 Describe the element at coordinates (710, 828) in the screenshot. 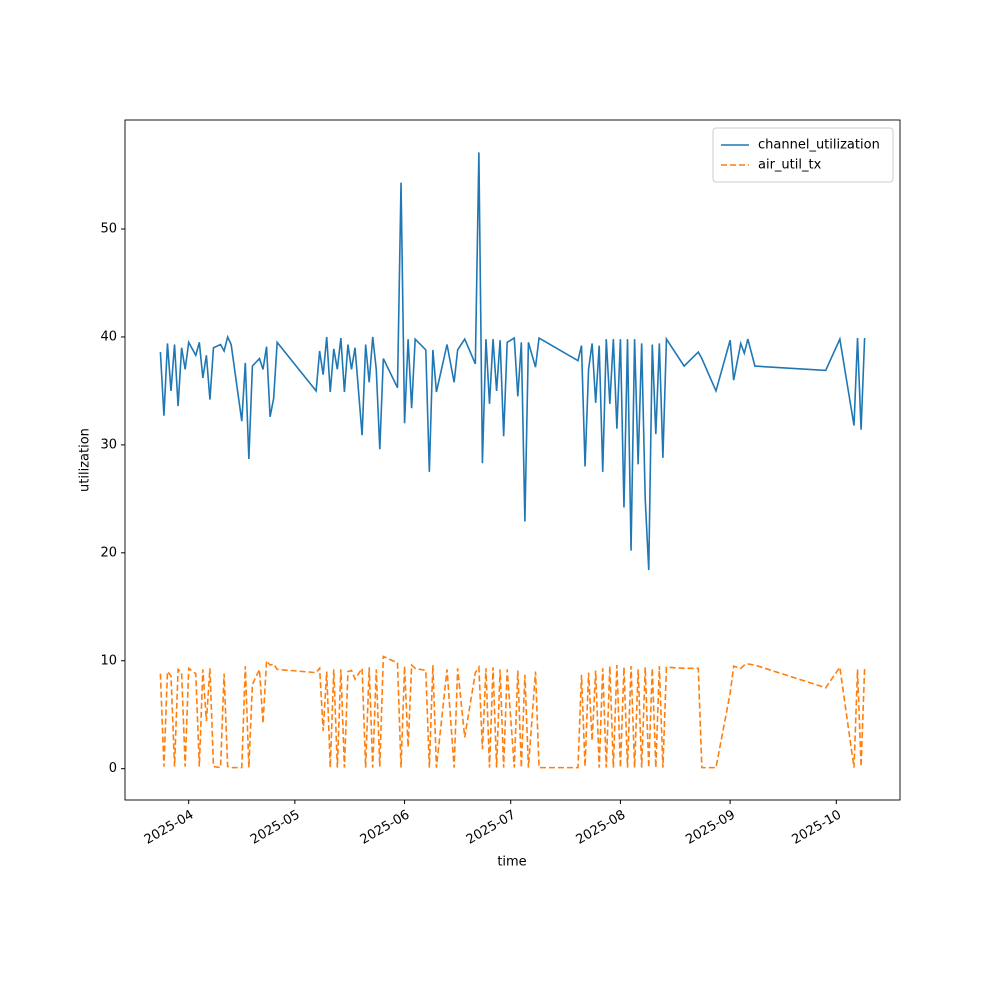

I see `x-tick-label: 2025-09` at that location.